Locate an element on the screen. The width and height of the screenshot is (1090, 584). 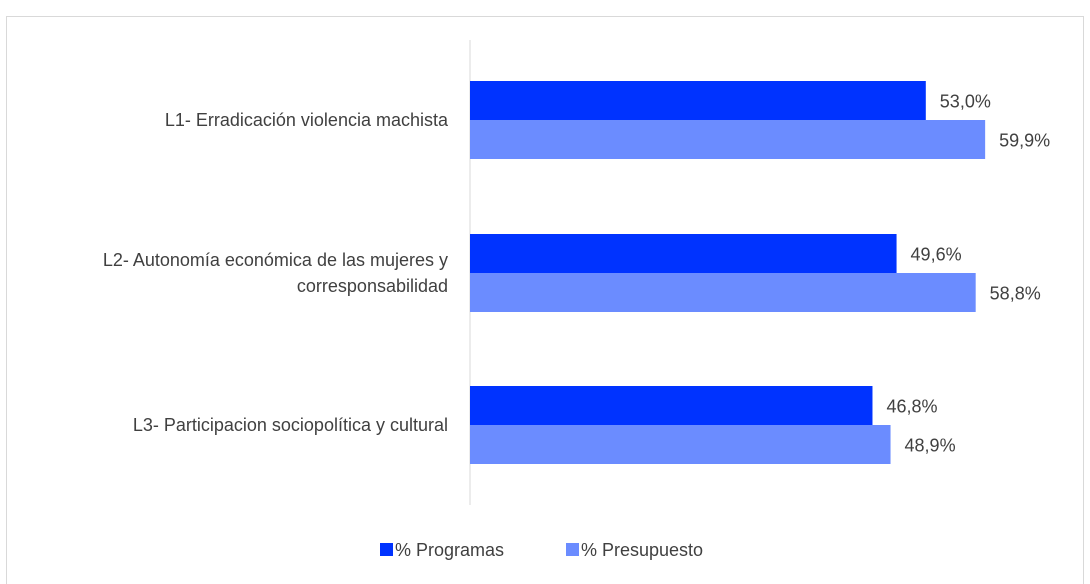
legend-label: % Programas is located at coordinates (449, 550).